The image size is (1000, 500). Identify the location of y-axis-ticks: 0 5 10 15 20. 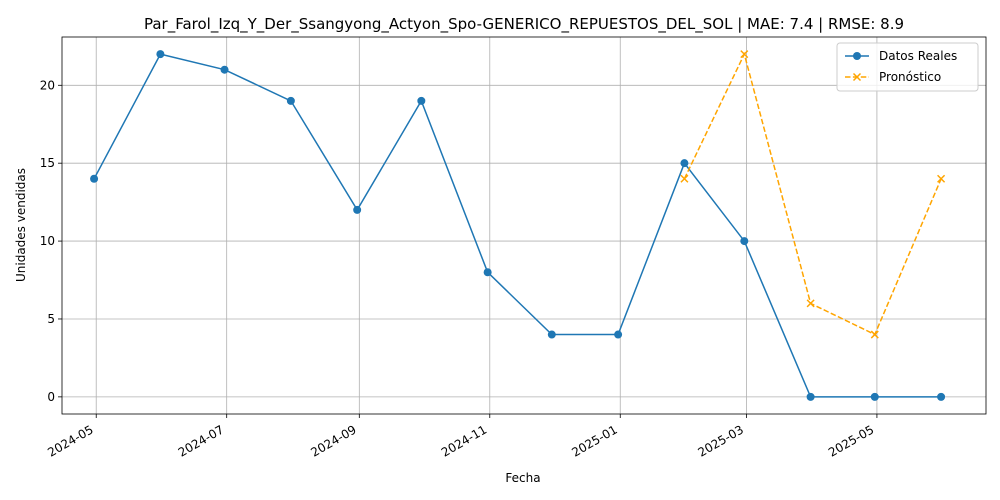
(51, 241).